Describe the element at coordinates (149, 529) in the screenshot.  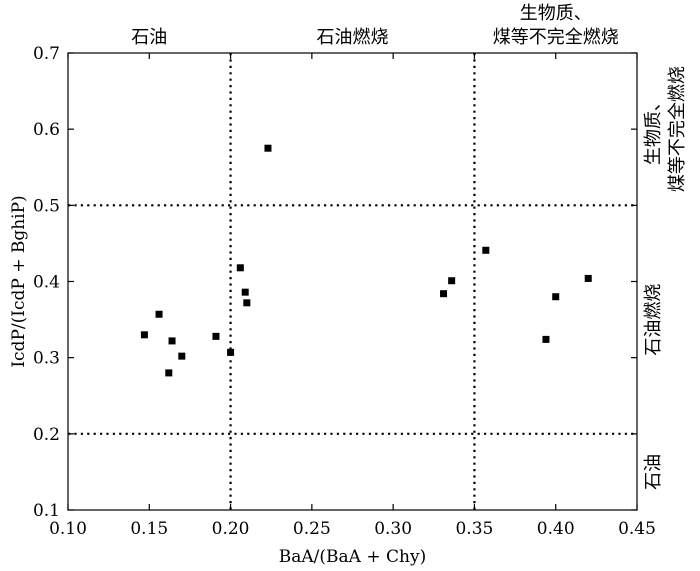
I see `x-tick-label: 0.15` at that location.